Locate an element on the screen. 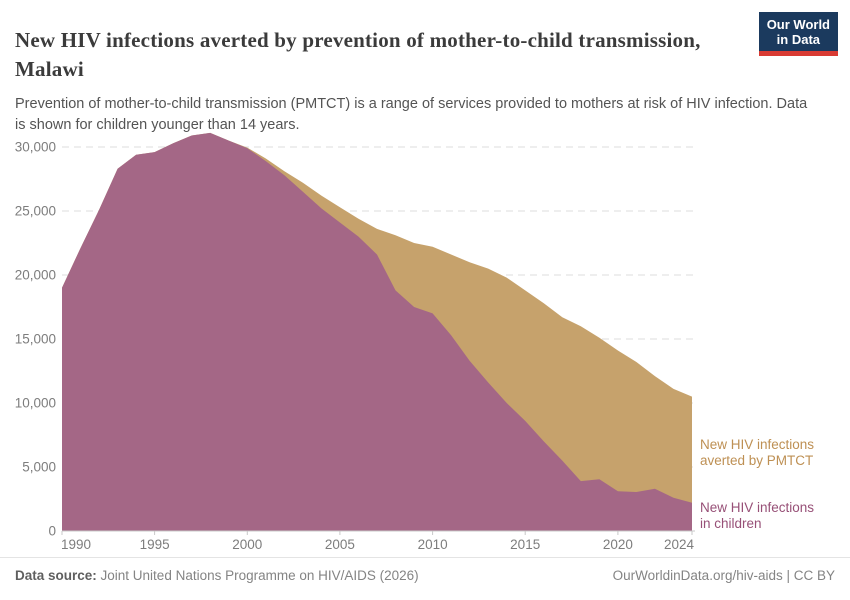 The image size is (850, 600). owid-logo: Our World in Data is located at coordinates (798, 34).